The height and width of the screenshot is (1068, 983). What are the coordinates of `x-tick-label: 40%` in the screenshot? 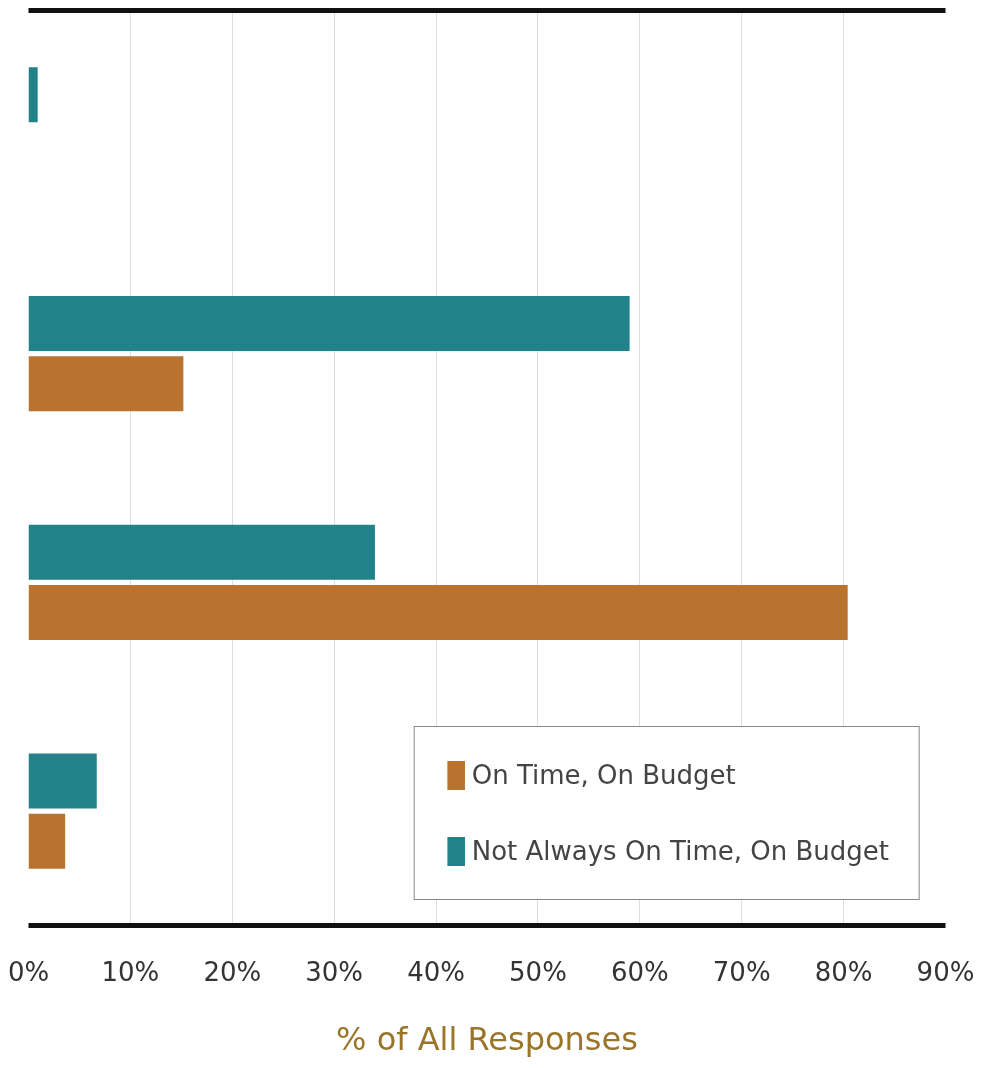 It's located at (436, 971).